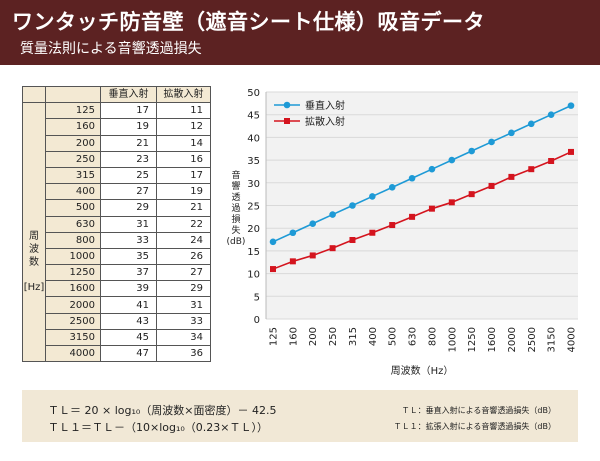 The image size is (600, 461). Describe the element at coordinates (432, 336) in the screenshot. I see `x-tick-label: 800` at that location.